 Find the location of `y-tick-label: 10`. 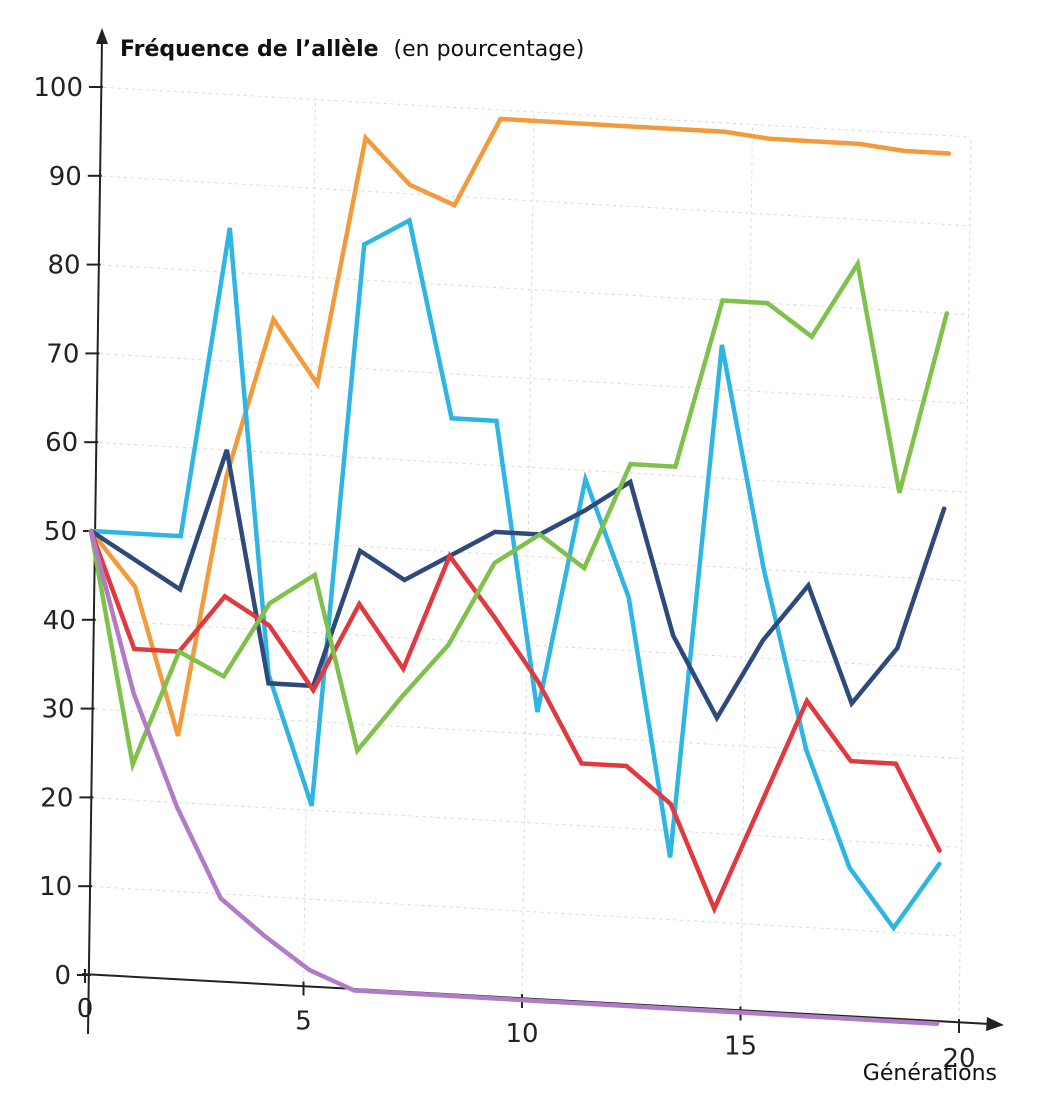

y-tick-label: 10 is located at coordinates (55, 887).